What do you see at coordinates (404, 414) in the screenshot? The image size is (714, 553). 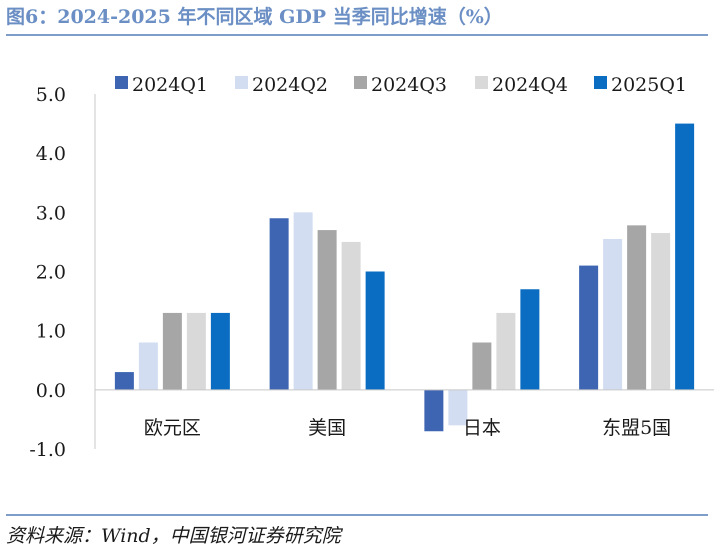 I see `x-axis: 欧元区 美国 日本 东盟5国` at bounding box center [404, 414].